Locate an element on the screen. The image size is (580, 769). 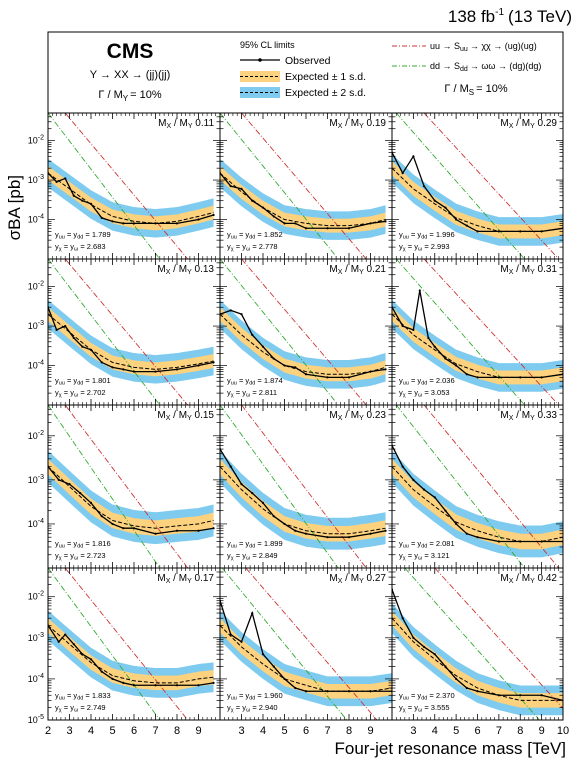
coupling-yx-label: yχ = yω = 2.778 is located at coordinates (252, 247).